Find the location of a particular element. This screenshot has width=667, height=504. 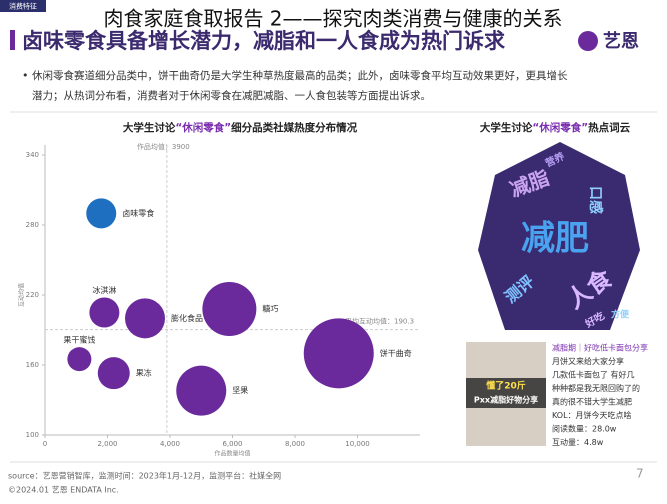

post-line: 减脂期｜好吃低卡面包分享 is located at coordinates (600, 348).